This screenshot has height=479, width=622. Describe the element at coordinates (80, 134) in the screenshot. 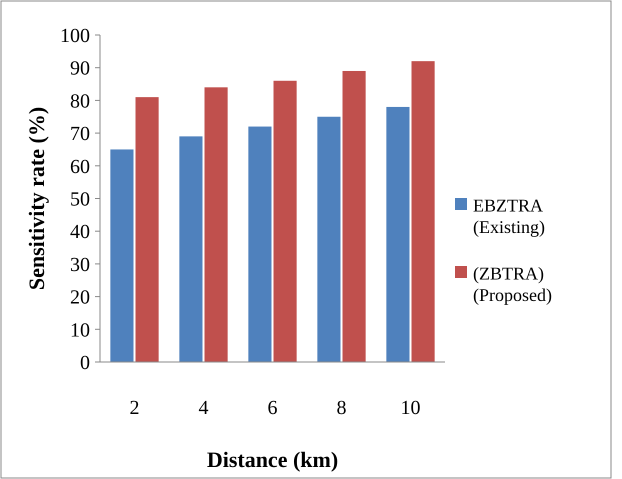

I see `y-tick-label: 70` at that location.